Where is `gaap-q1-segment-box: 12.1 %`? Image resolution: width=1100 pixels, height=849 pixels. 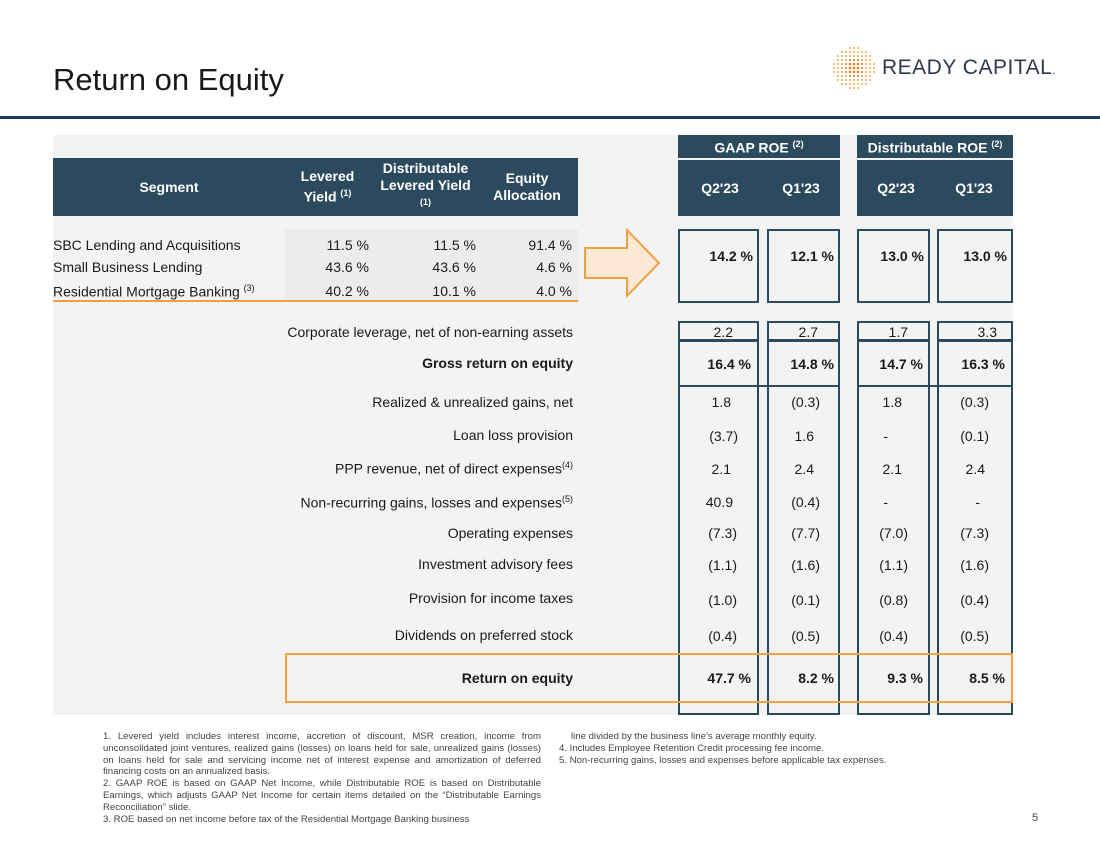 gaap-q1-segment-box: 12.1 % is located at coordinates (803, 266).